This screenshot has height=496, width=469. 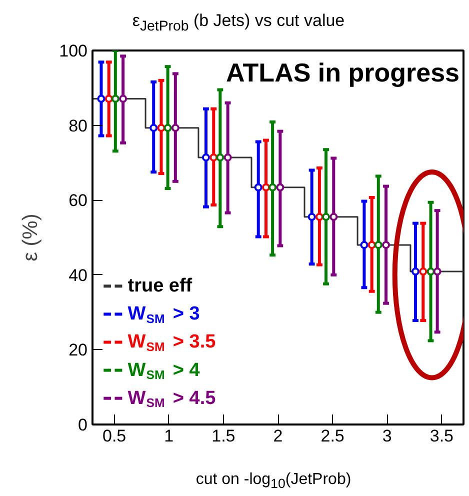 What do you see at coordinates (274, 482) in the screenshot?
I see `x-axis-title: cut on -log$_{10}$(JetProb)` at bounding box center [274, 482].